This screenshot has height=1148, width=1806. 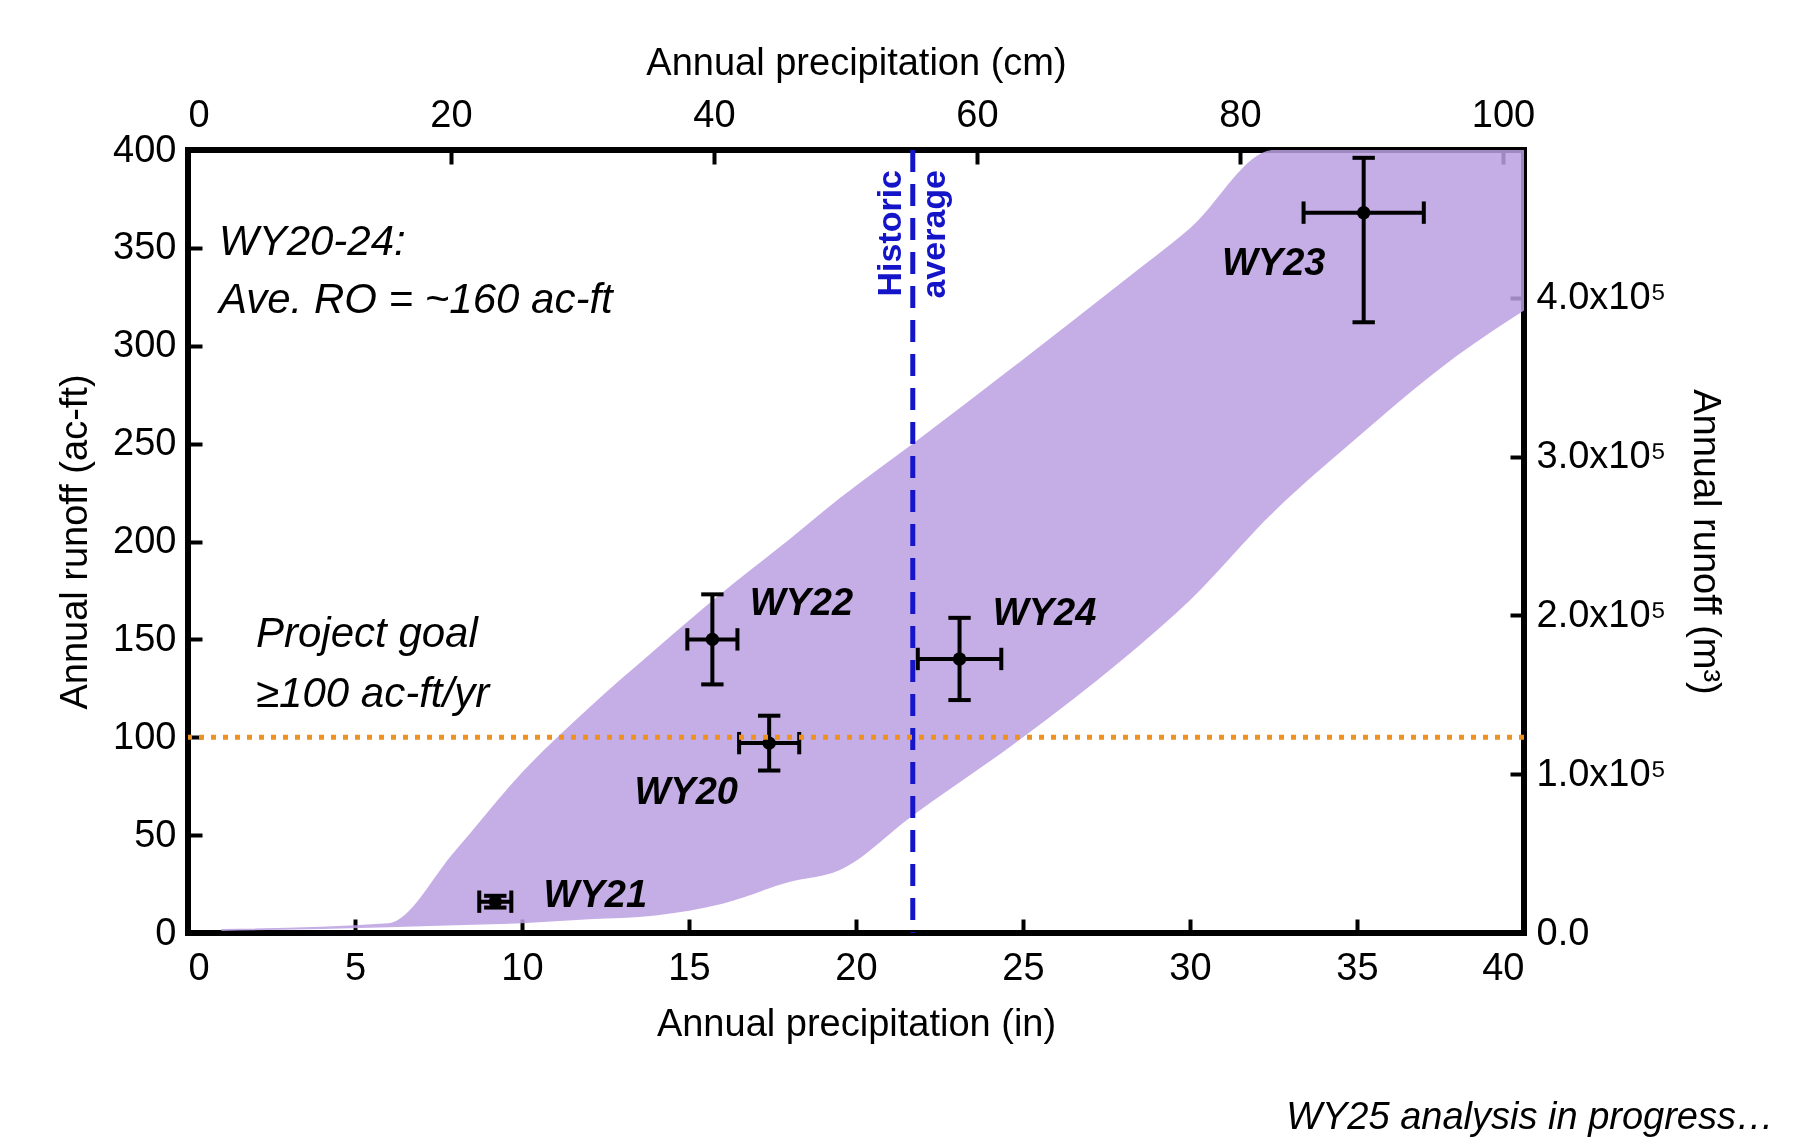 I want to click on x2-tick-label: 0, so click(x=199, y=113).